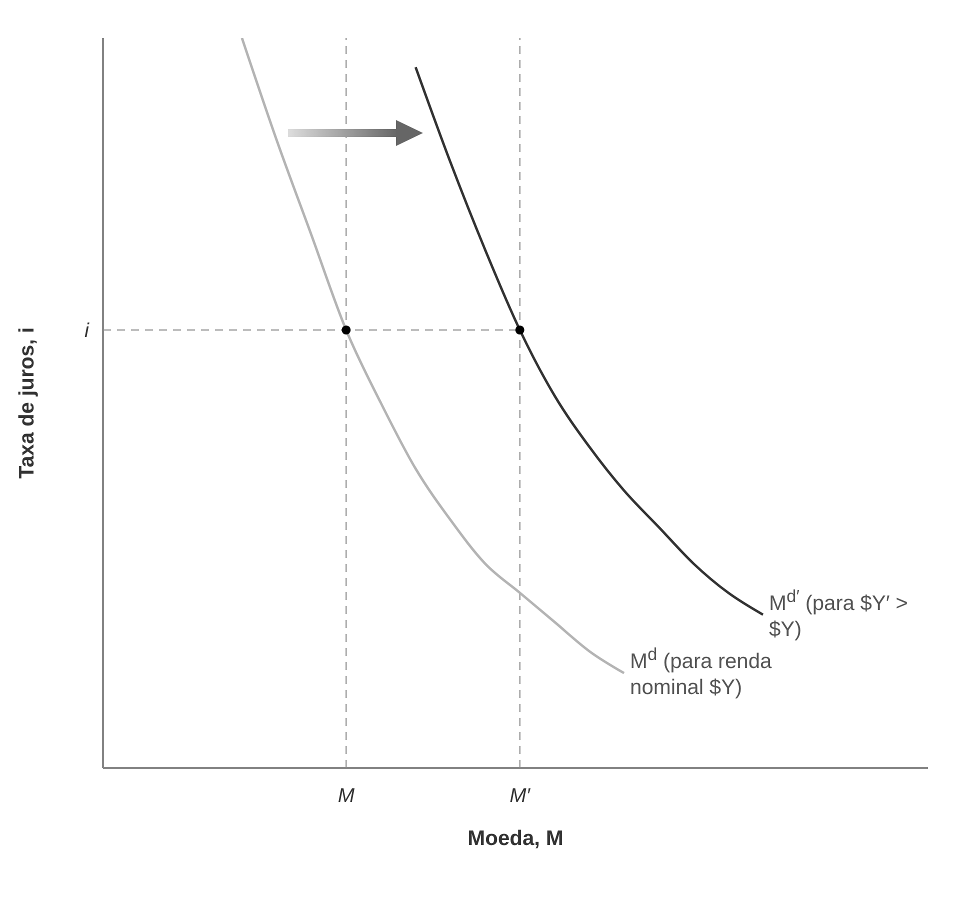 The image size is (978, 903). What do you see at coordinates (839, 613) in the screenshot?
I see `series-label: M$^{d′}$ (para $Y′ > $Y)` at bounding box center [839, 613].